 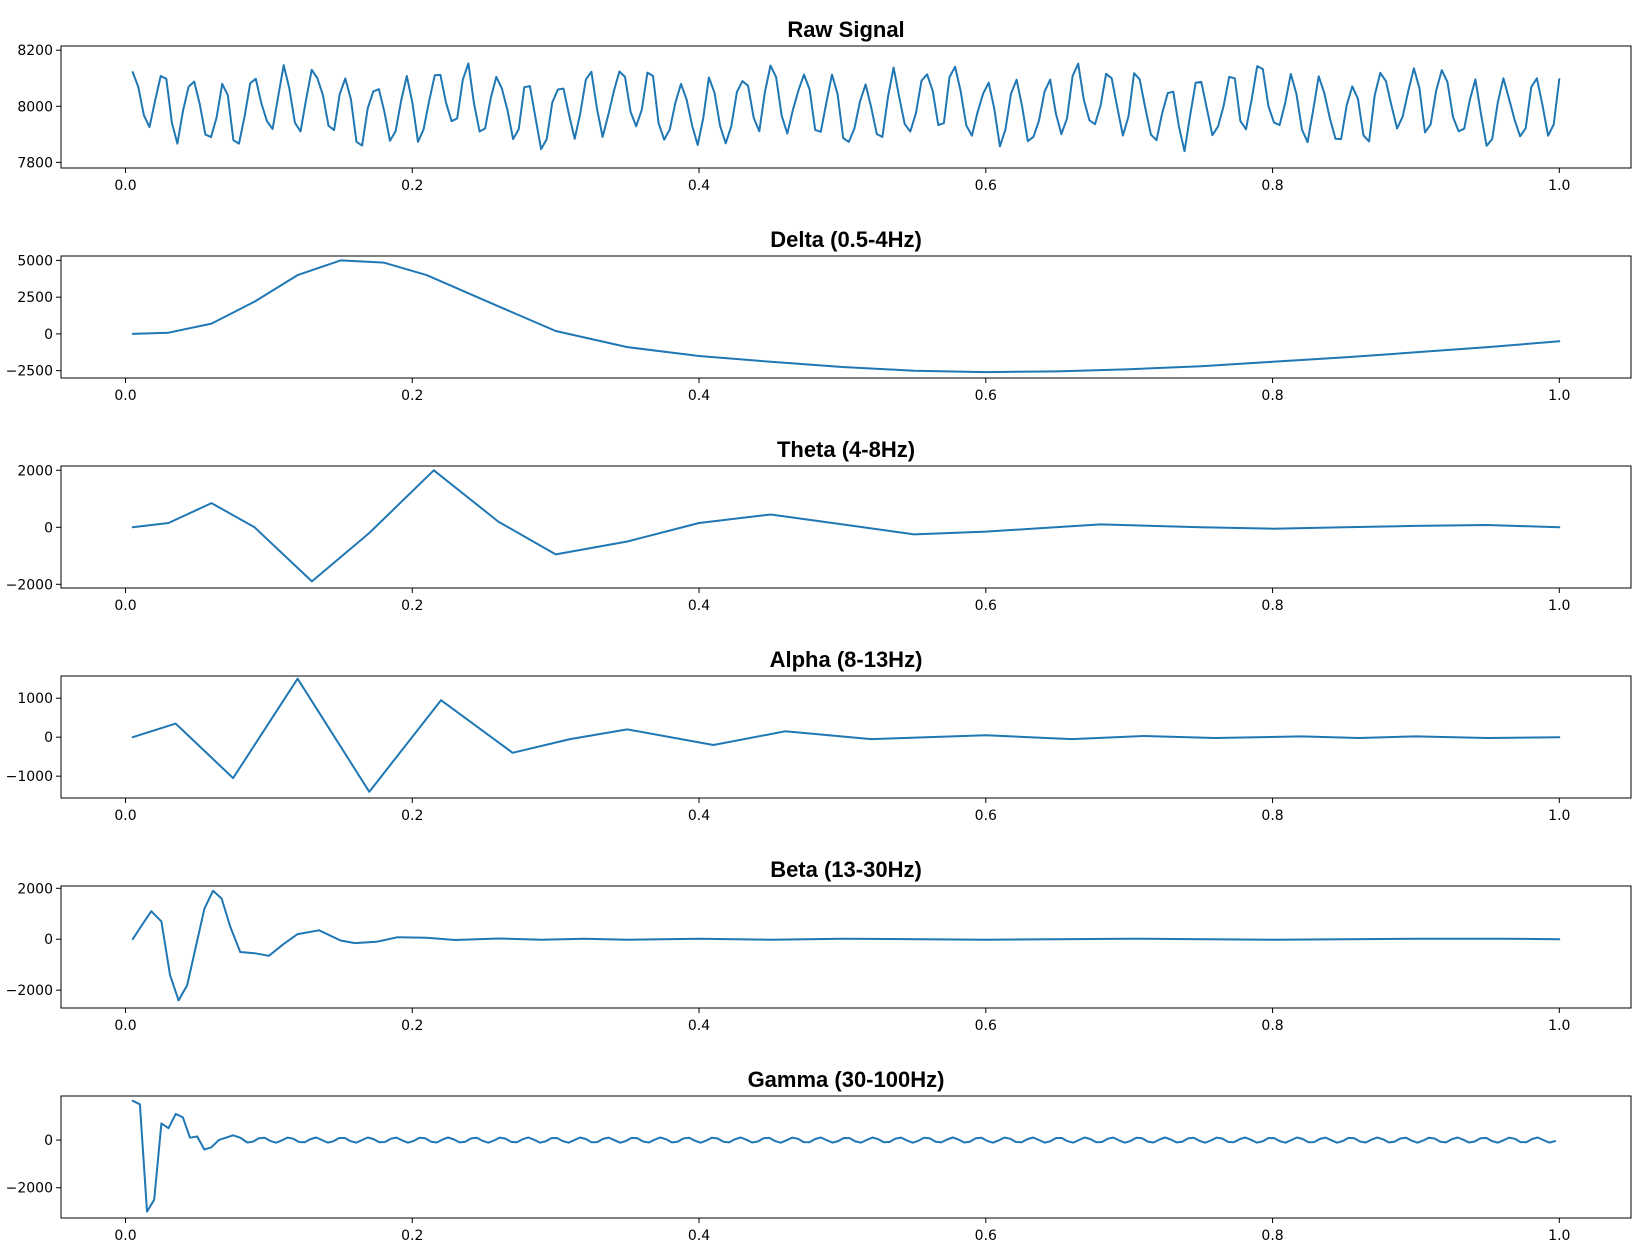 I want to click on y-tick-label: −1000, so click(x=29, y=777).